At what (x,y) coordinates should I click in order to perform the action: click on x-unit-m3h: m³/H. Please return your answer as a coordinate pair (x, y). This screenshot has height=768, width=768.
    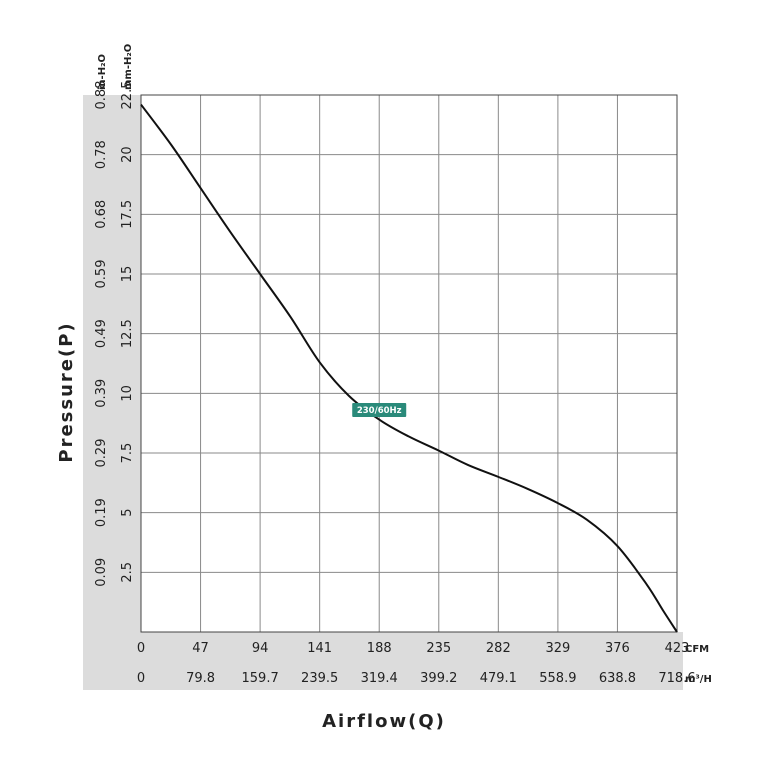
    Looking at the image, I should click on (698, 679).